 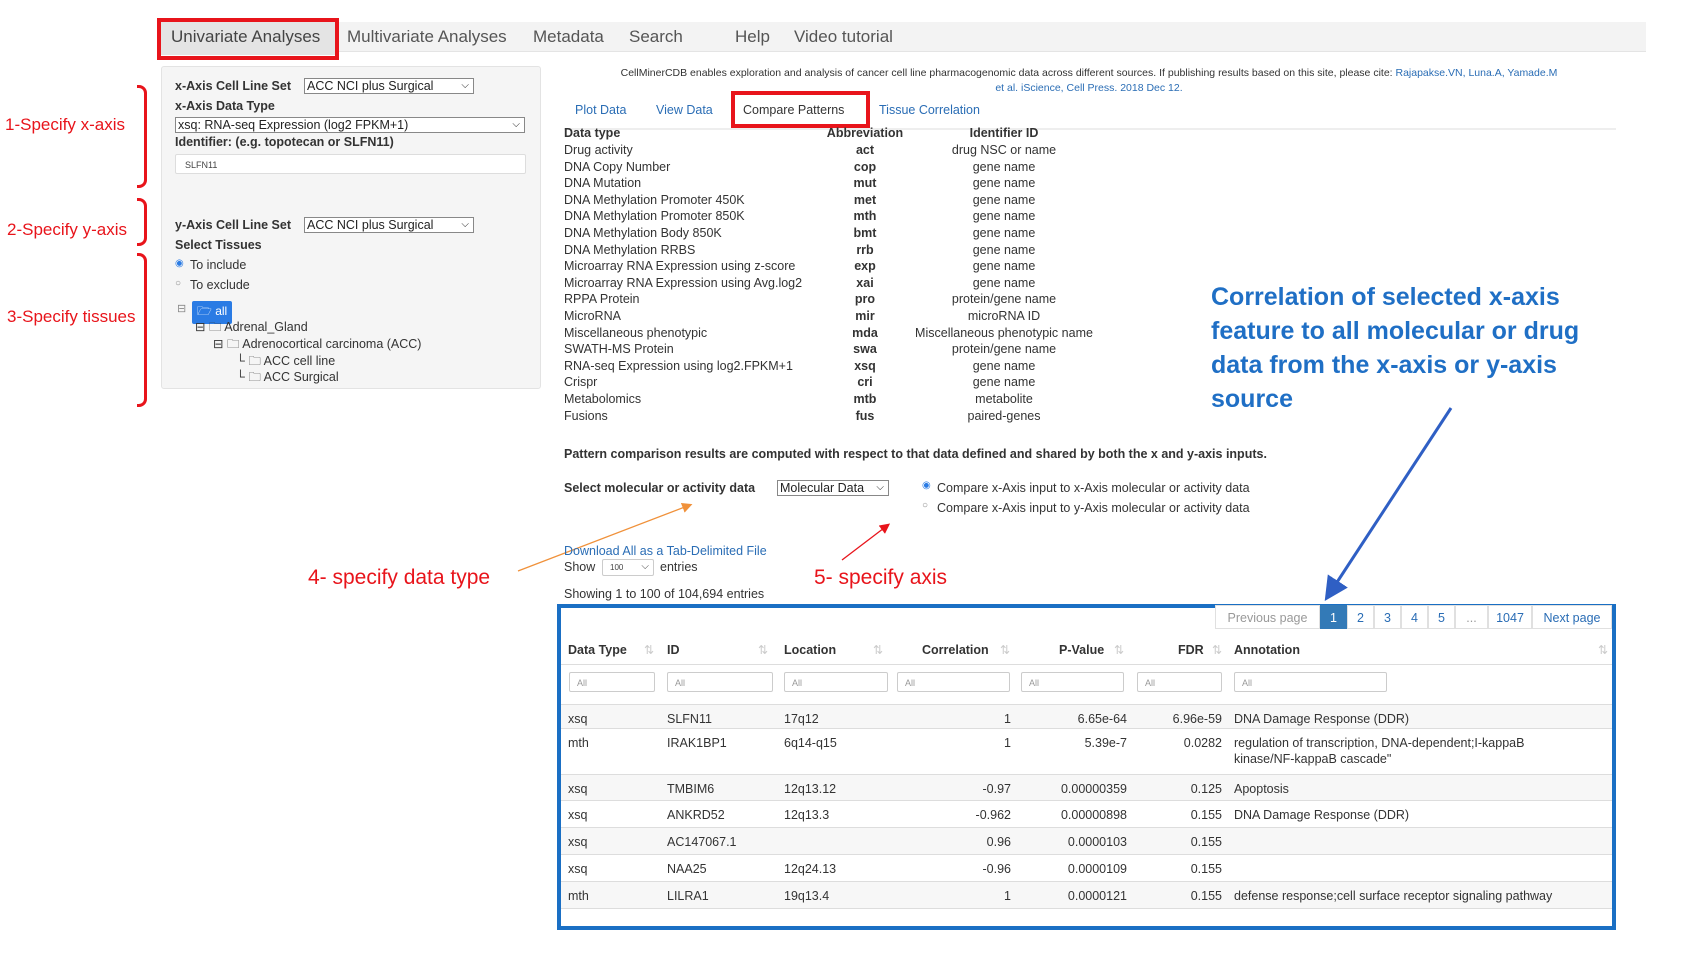 I want to click on citation-link: Rajapakse.VN, Luna.A, Yamade.M, so click(x=1476, y=73).